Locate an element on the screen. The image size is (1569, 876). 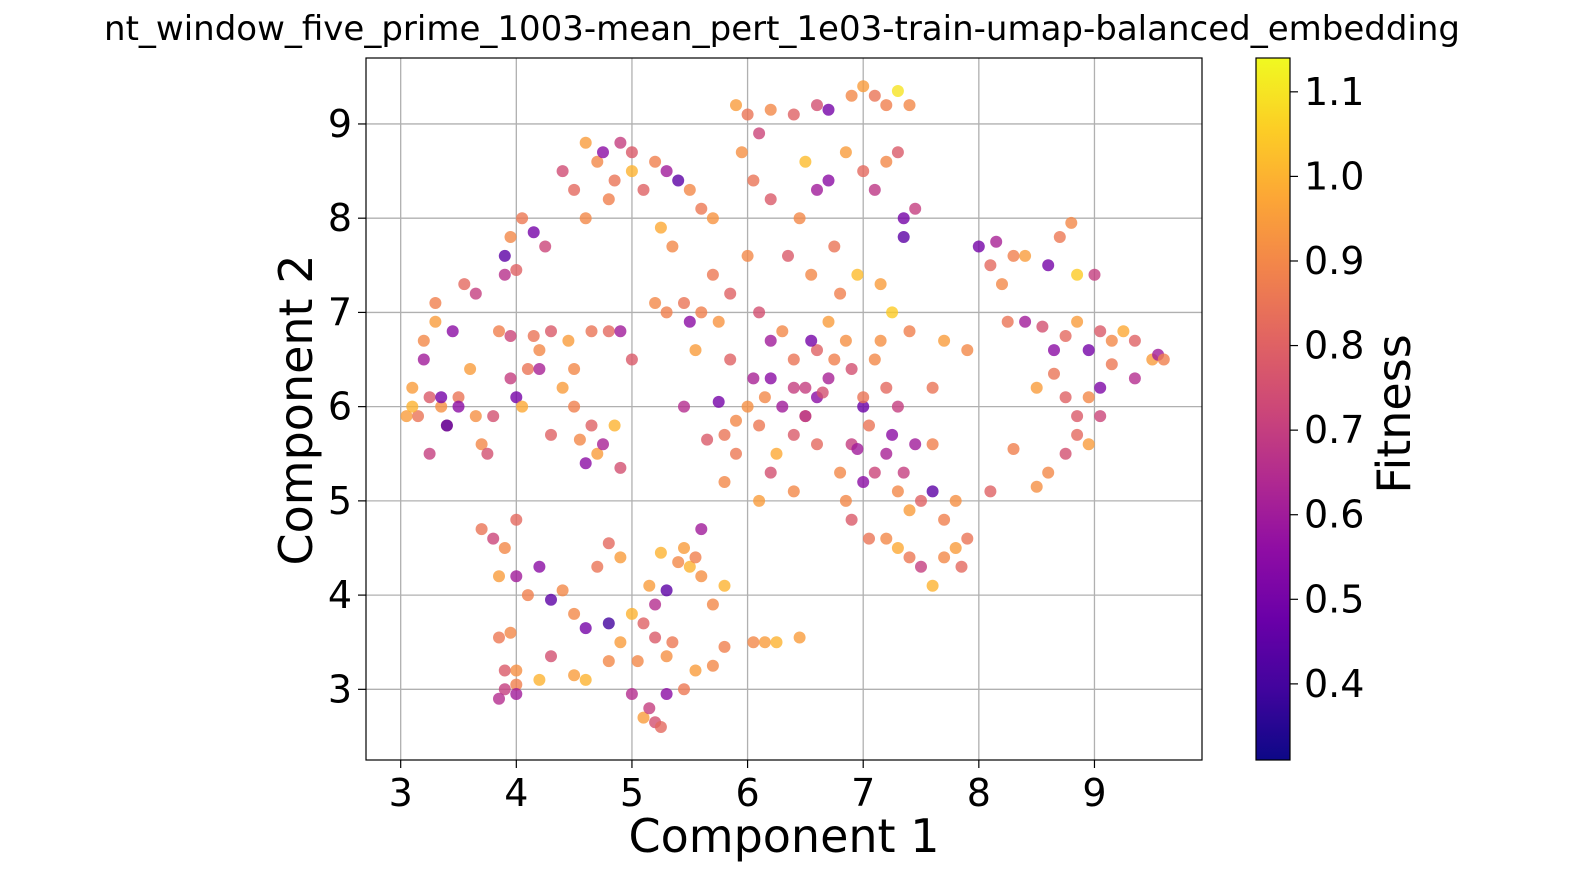
x-tick-label: 6 is located at coordinates (747, 793).